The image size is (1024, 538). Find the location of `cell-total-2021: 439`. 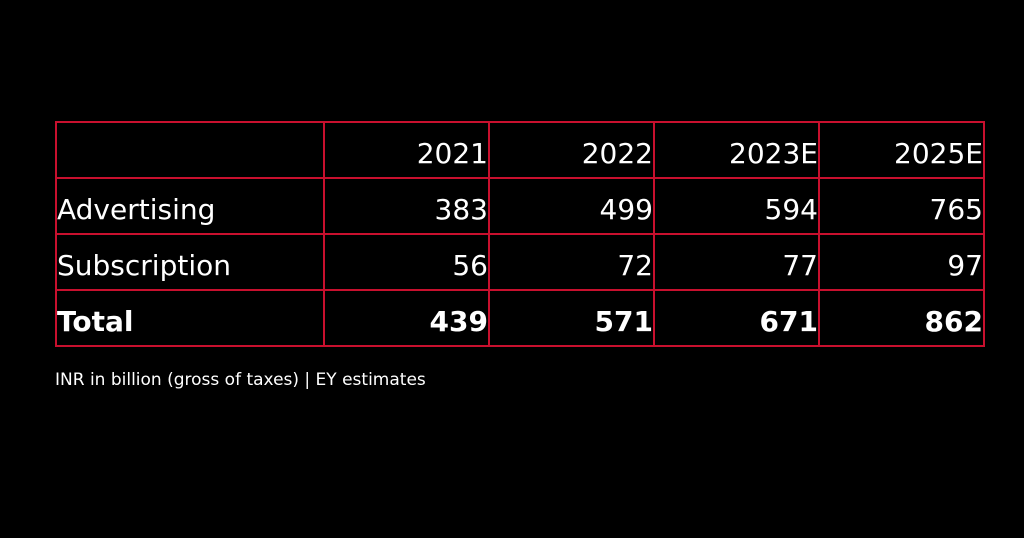

cell-total-2021: 439 is located at coordinates (406, 318).